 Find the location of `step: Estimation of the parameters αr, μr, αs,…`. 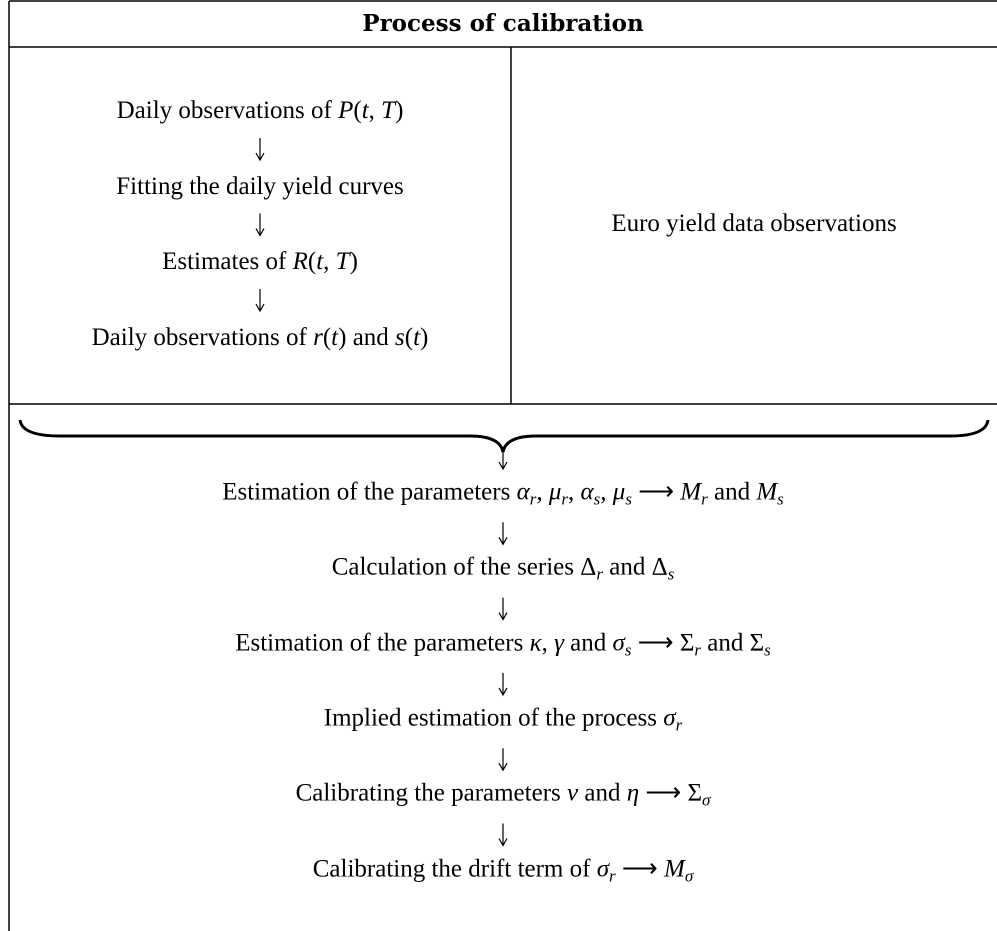

step: Estimation of the parameters αr, μr, αs,… is located at coordinates (503, 496).